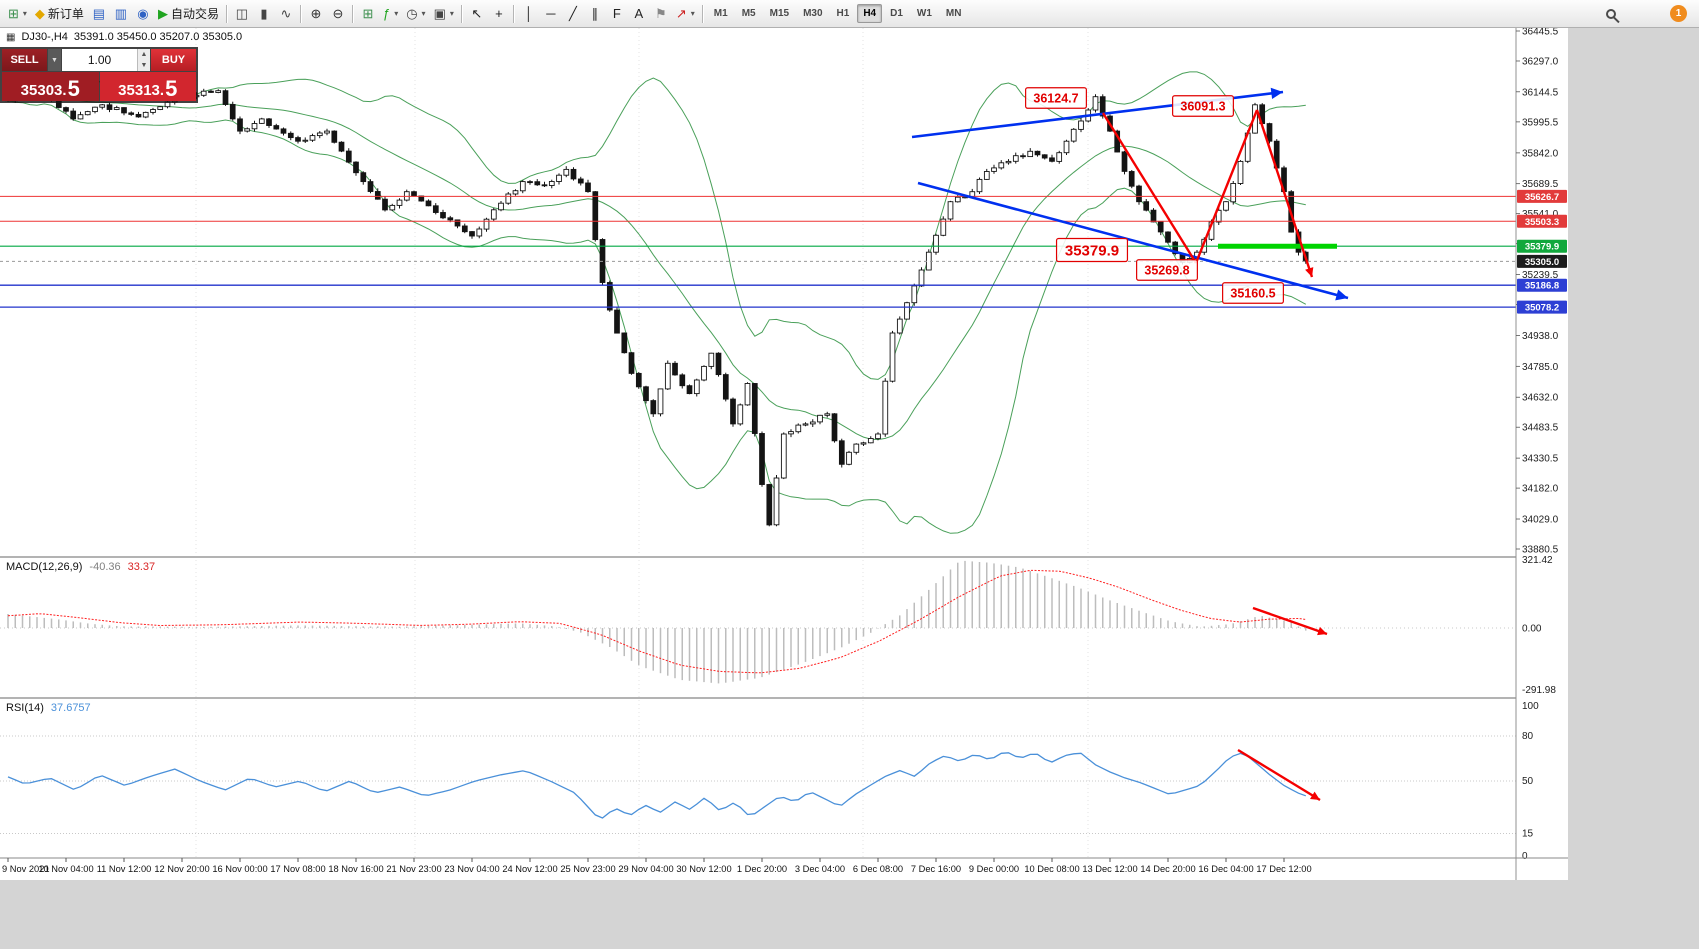 This screenshot has height=949, width=1699. Describe the element at coordinates (994, 869) in the screenshot. I see `svg-text: 9 Dec 00:00` at that location.